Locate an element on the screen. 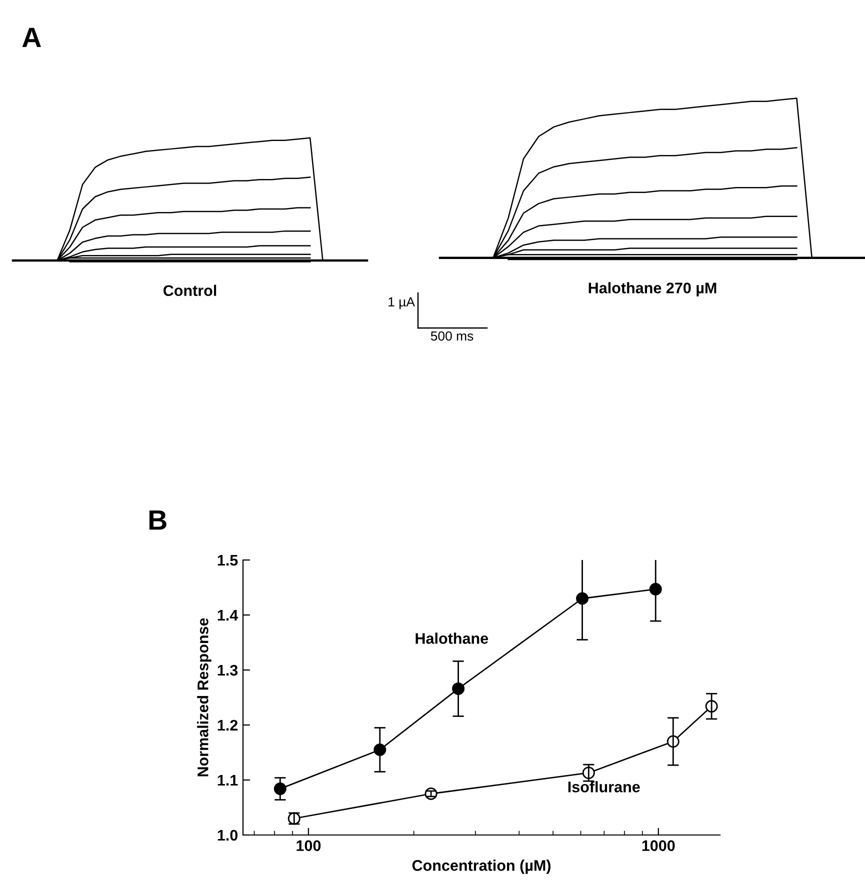 The width and height of the screenshot is (865, 884). x-tick-label: 100 is located at coordinates (308, 846).